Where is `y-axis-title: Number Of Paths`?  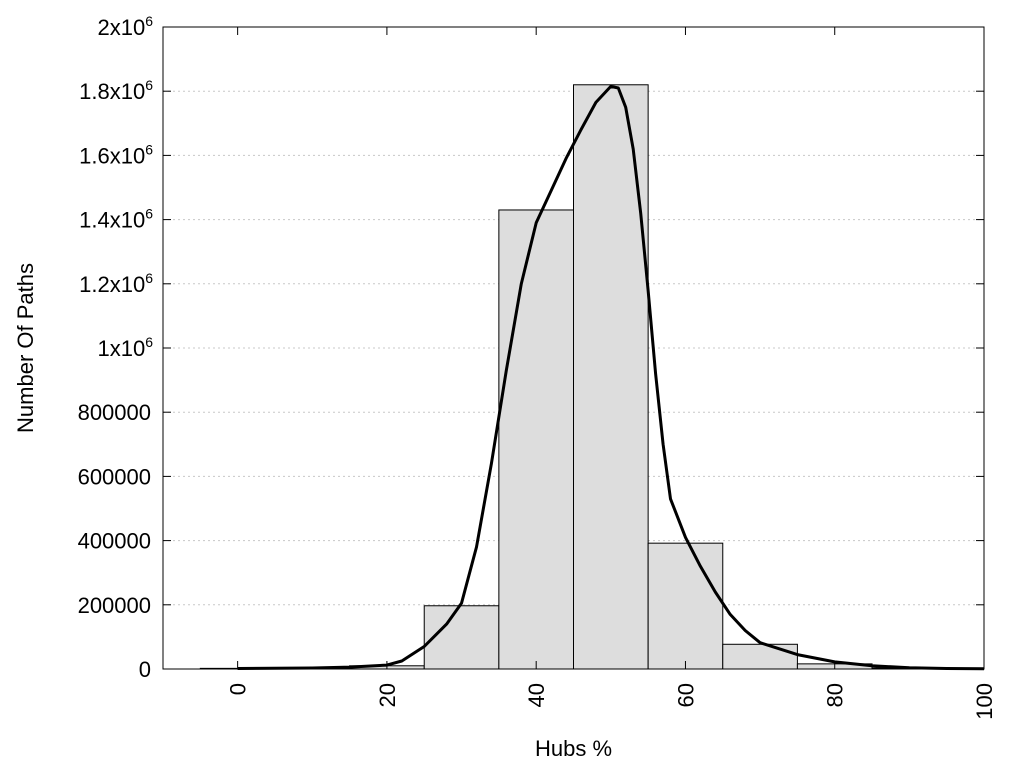 y-axis-title: Number Of Paths is located at coordinates (25, 348).